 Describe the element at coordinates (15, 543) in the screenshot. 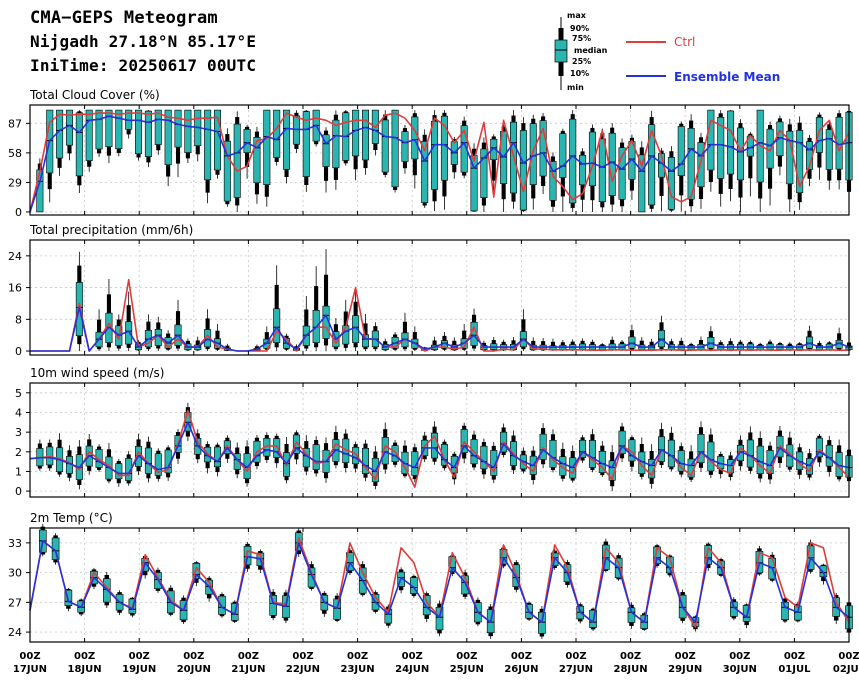

I see `y-tick-label: 33` at that location.